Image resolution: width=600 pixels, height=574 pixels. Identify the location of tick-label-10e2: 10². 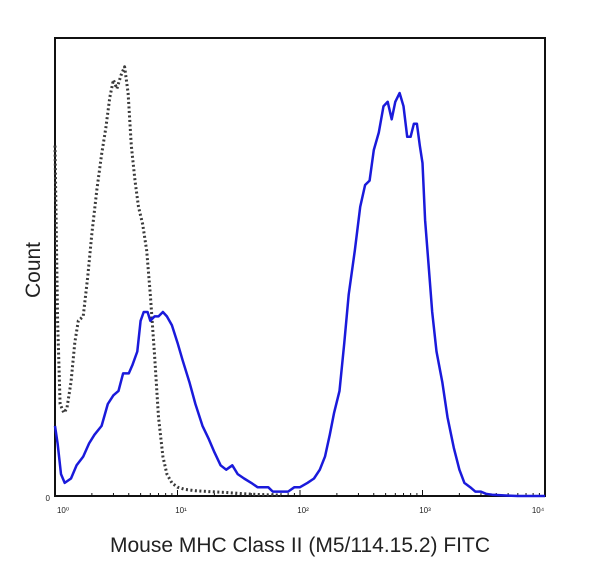
(303, 510).